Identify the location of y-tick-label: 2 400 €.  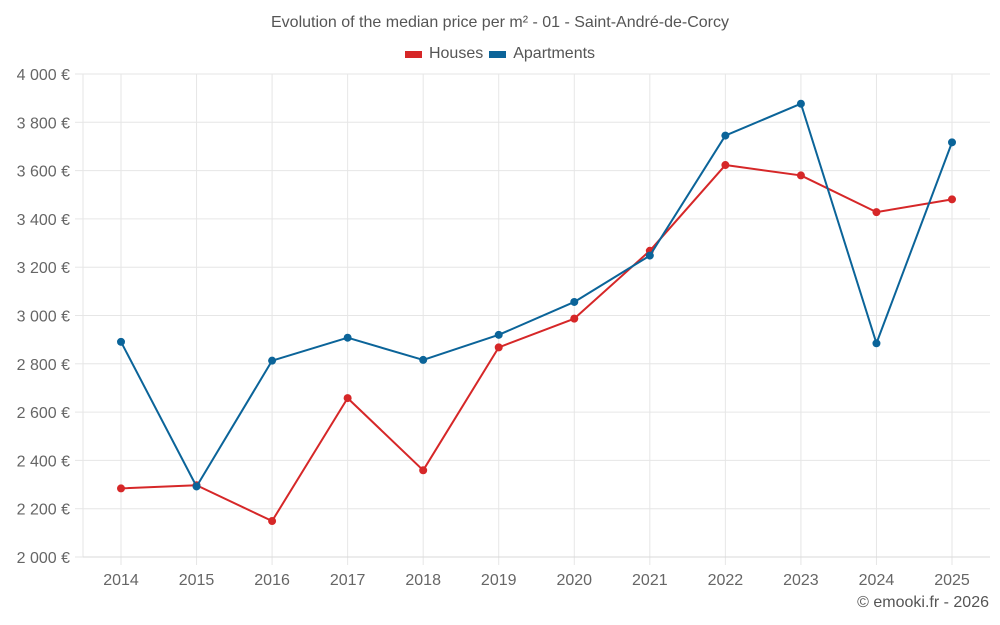
(43, 461).